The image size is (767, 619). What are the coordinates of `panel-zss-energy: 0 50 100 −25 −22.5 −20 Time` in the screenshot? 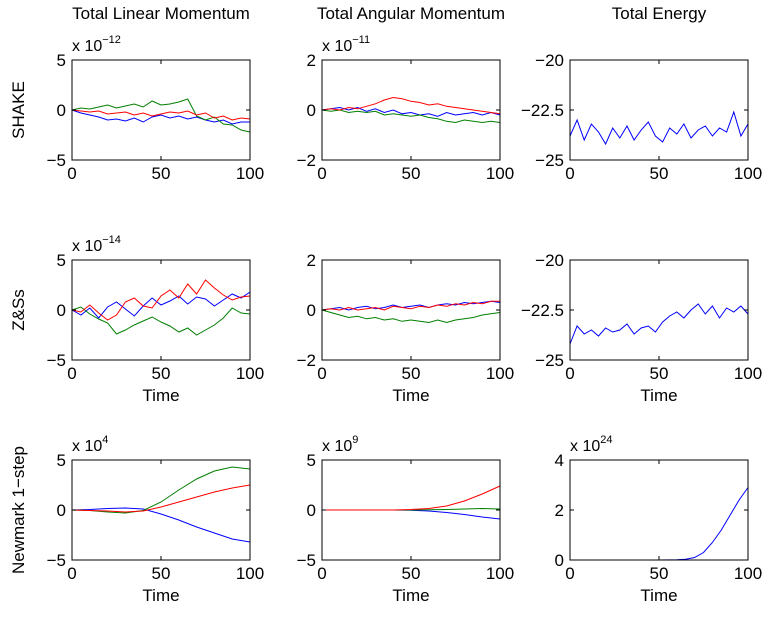 It's located at (641, 328).